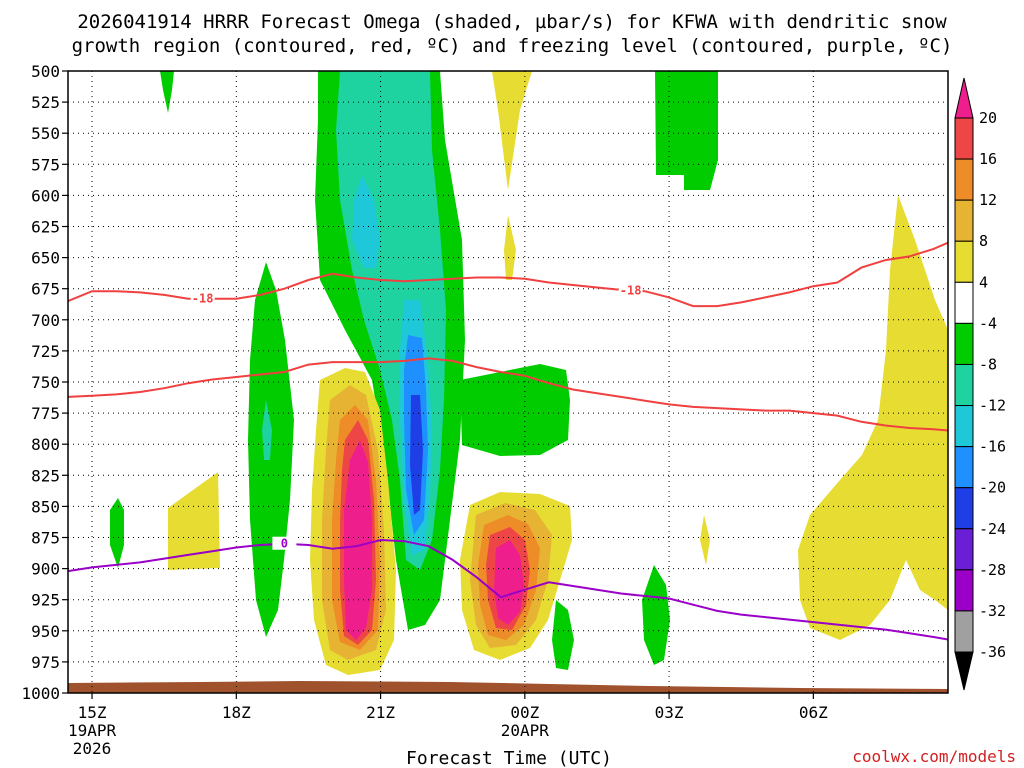 The width and height of the screenshot is (1024, 768). I want to click on source-credit: coolwx.com/models, so click(934, 756).